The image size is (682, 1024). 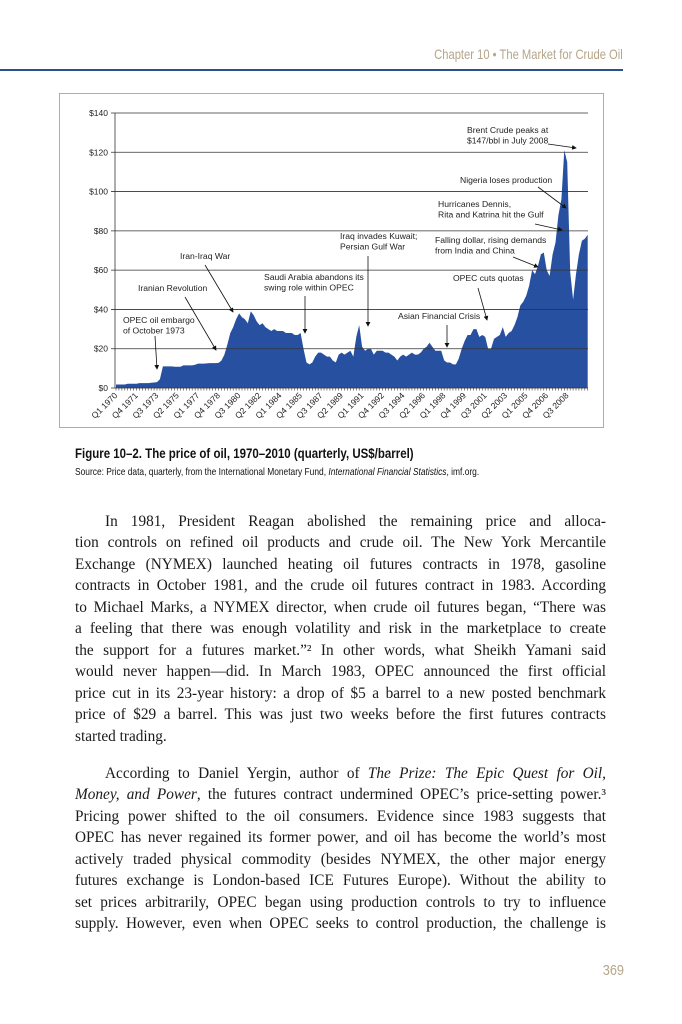 I want to click on annotation-text: OPEC cuts quotas, so click(x=488, y=278).